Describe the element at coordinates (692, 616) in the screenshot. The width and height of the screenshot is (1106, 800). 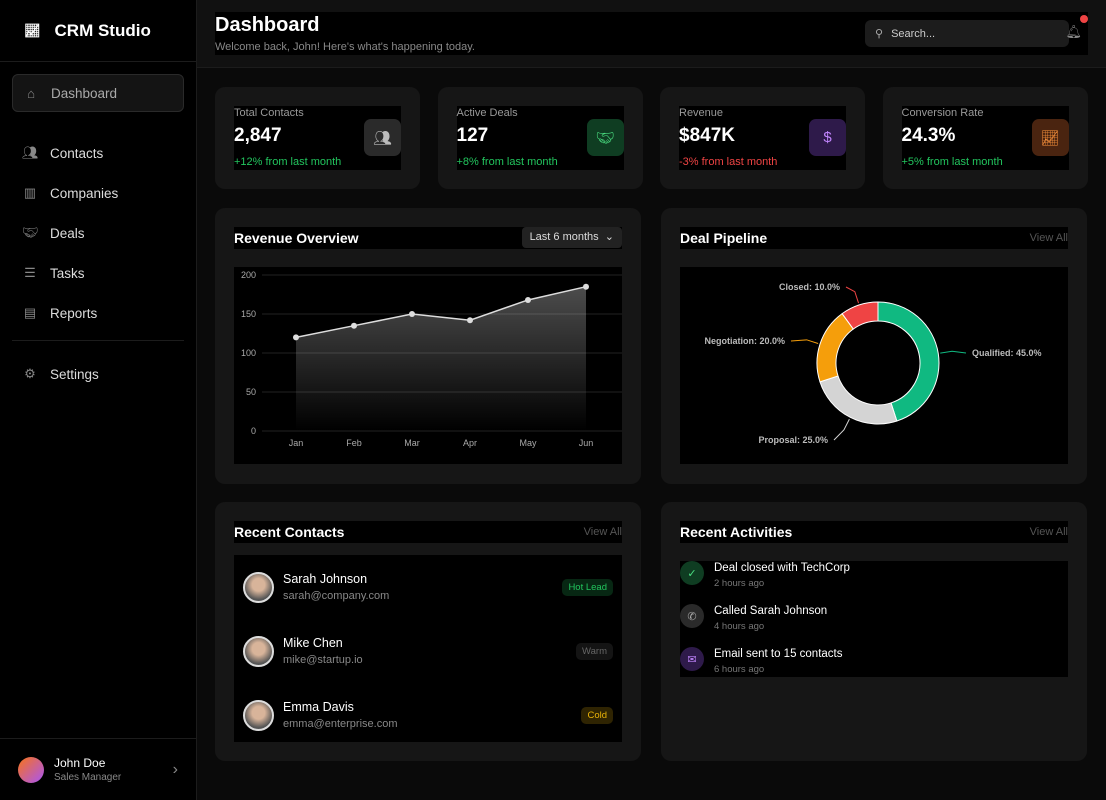
I see `phone-icon: ✆` at that location.